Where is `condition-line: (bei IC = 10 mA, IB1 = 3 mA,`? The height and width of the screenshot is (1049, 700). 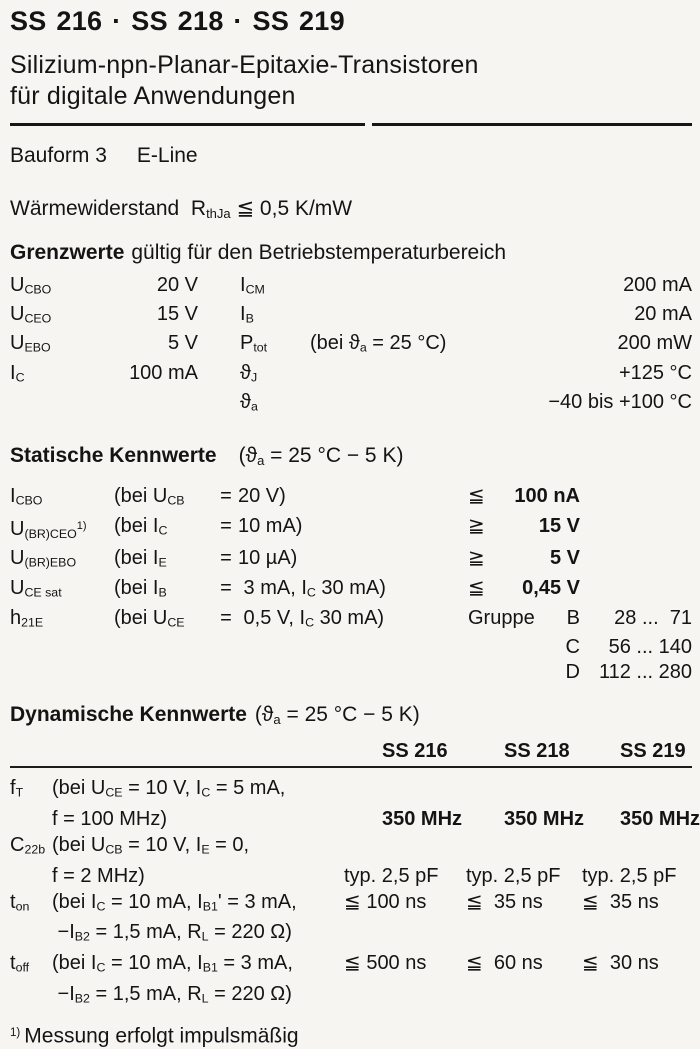 condition-line: (bei IC = 10 mA, IB1 = 3 mA, is located at coordinates (172, 963).